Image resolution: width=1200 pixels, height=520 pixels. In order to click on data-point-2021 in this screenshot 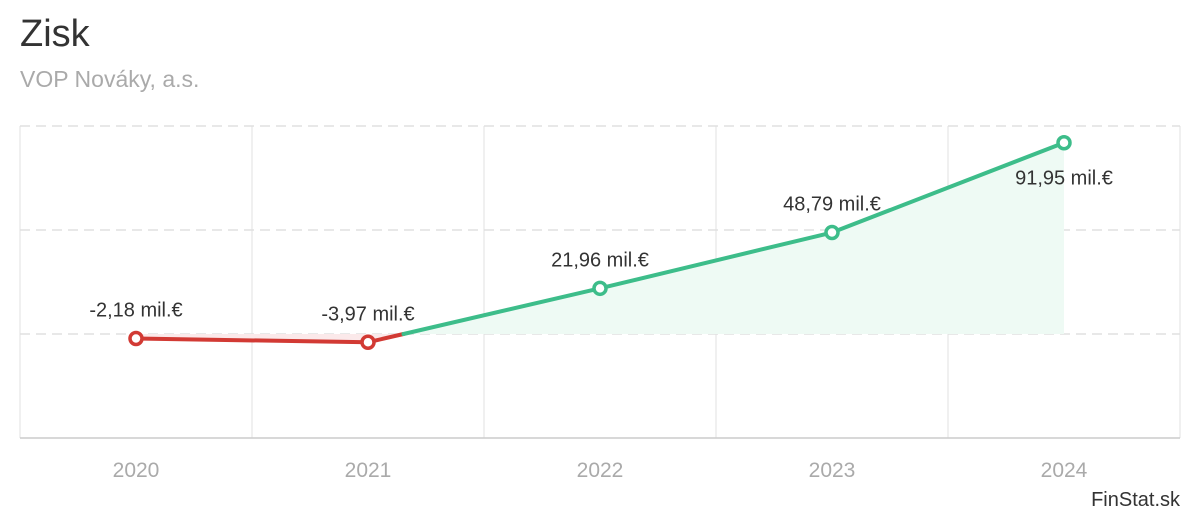, I will do `click(368, 342)`.